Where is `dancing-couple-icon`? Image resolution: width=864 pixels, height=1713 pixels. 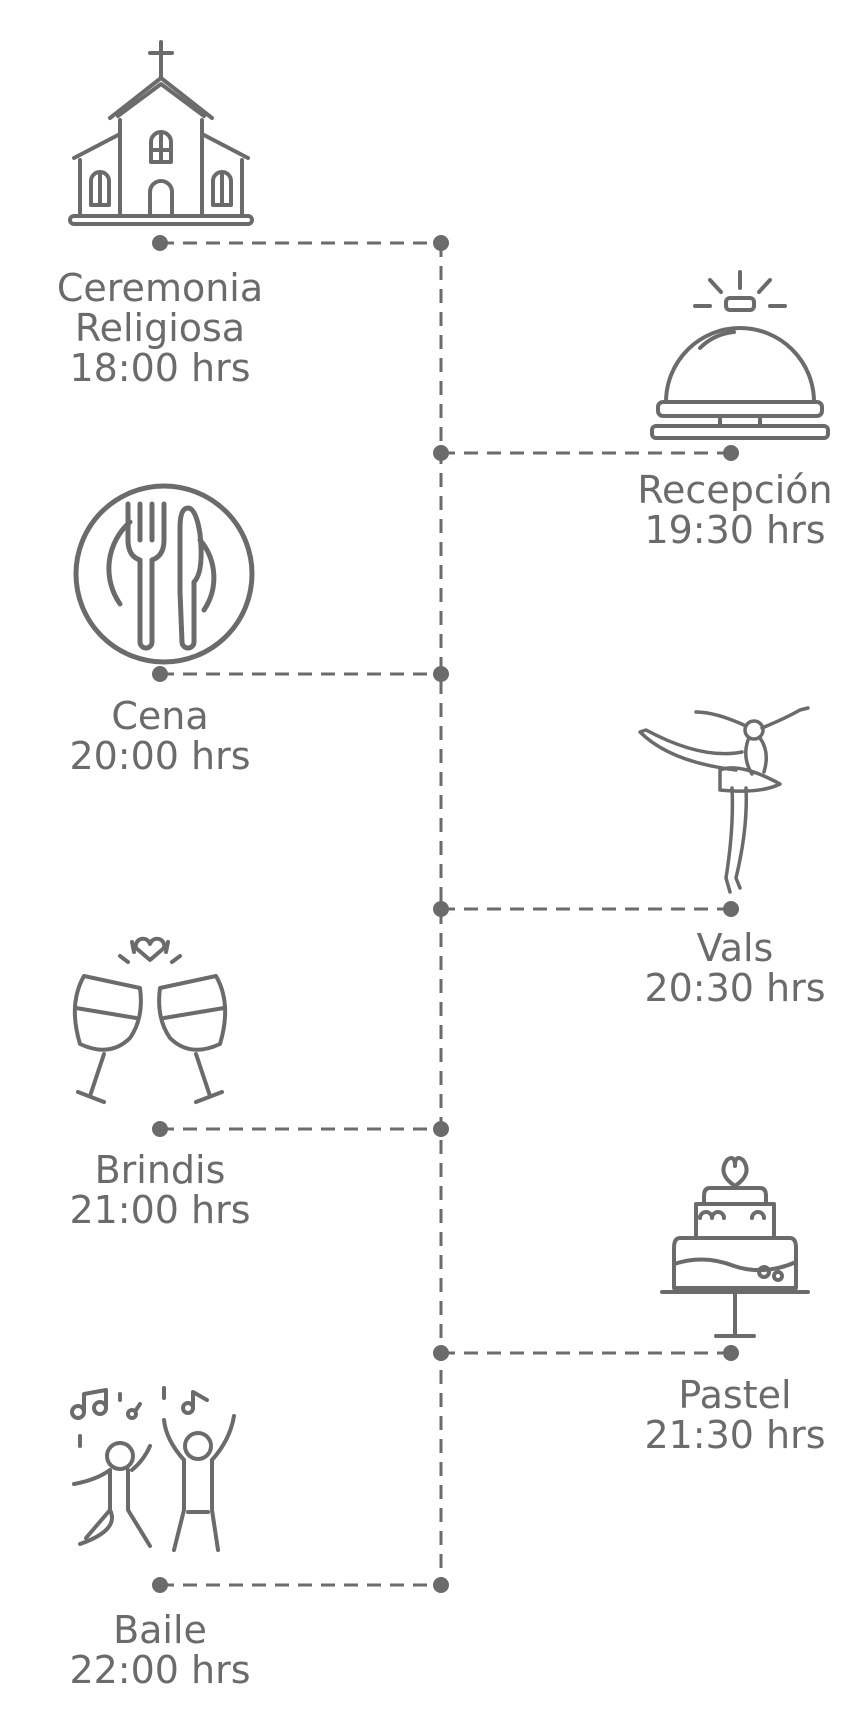 dancing-couple-icon is located at coordinates (165, 1481).